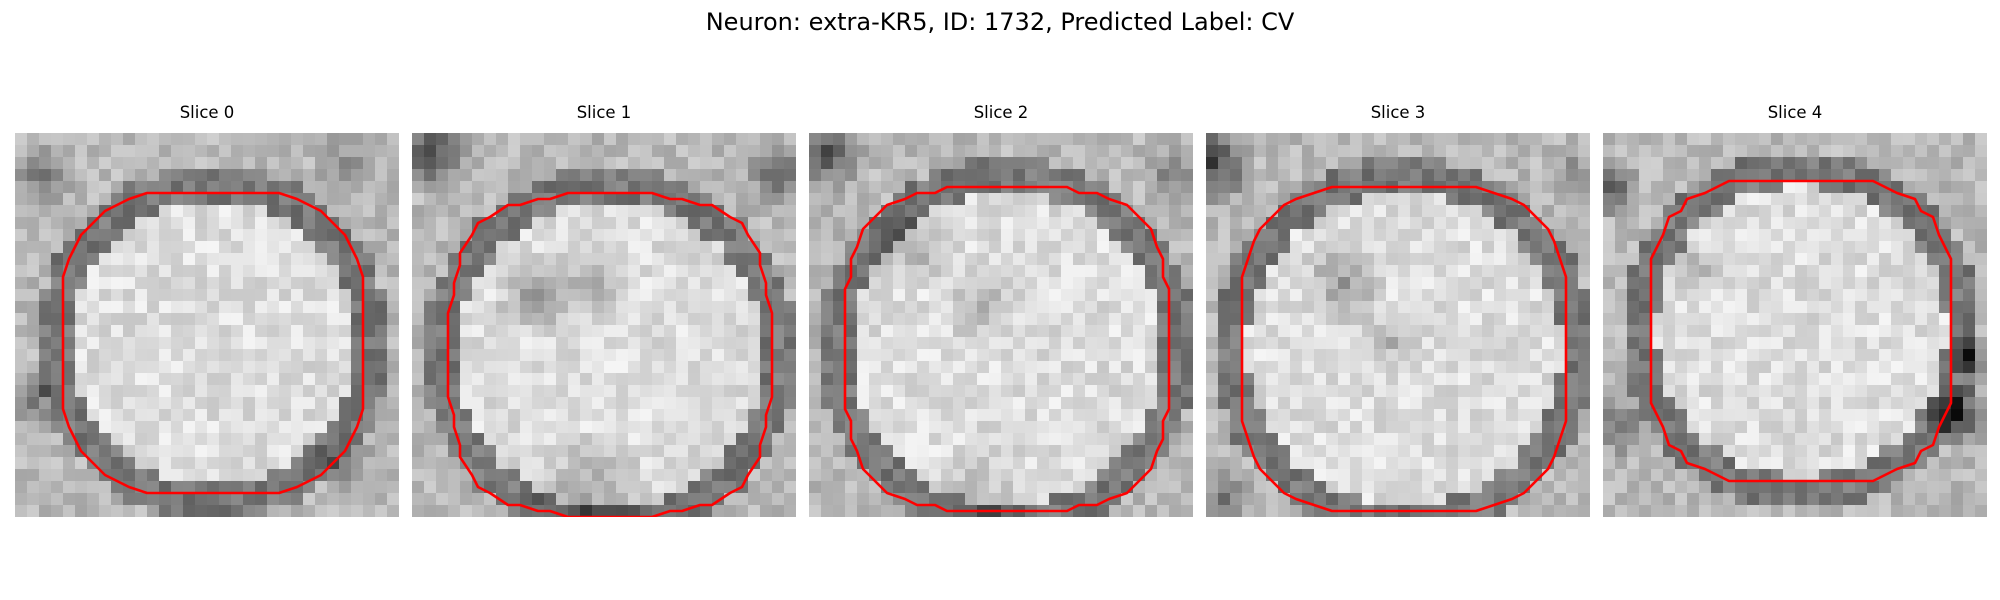 The image size is (2000, 600). What do you see at coordinates (1001, 112) in the screenshot?
I see `slice-title: Slice 2` at bounding box center [1001, 112].